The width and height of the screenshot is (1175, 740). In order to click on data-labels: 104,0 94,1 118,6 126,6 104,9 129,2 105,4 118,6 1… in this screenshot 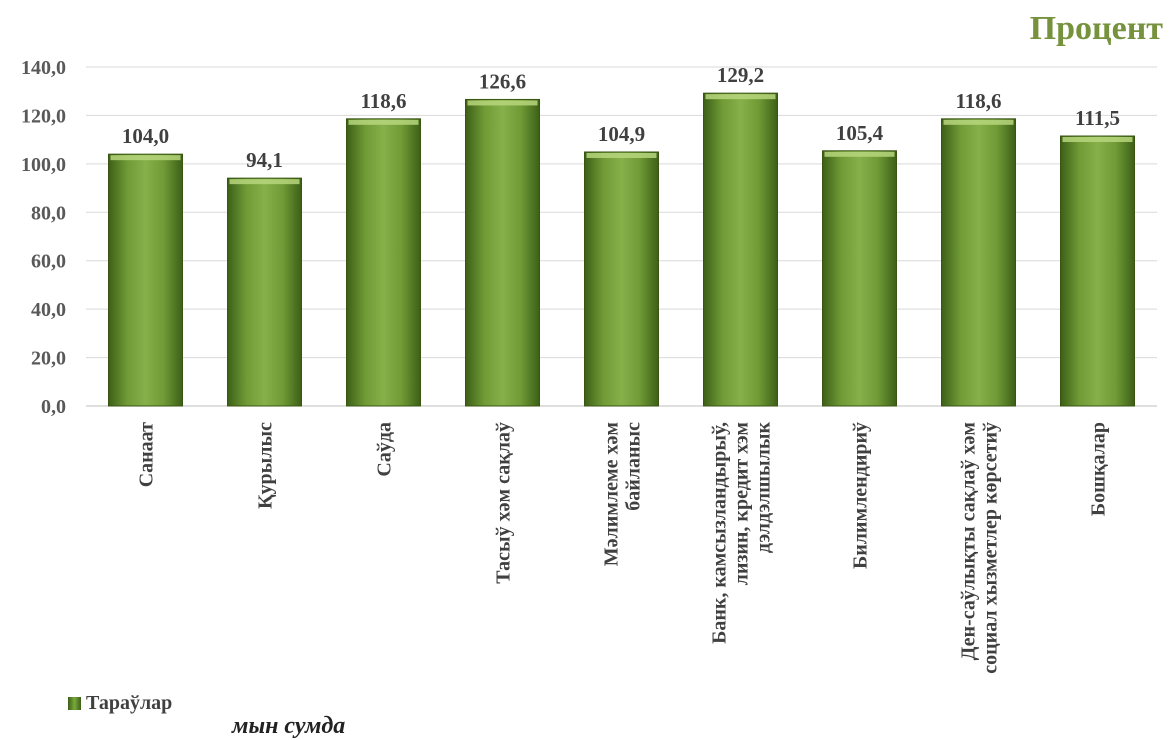, I will do `click(621, 117)`.